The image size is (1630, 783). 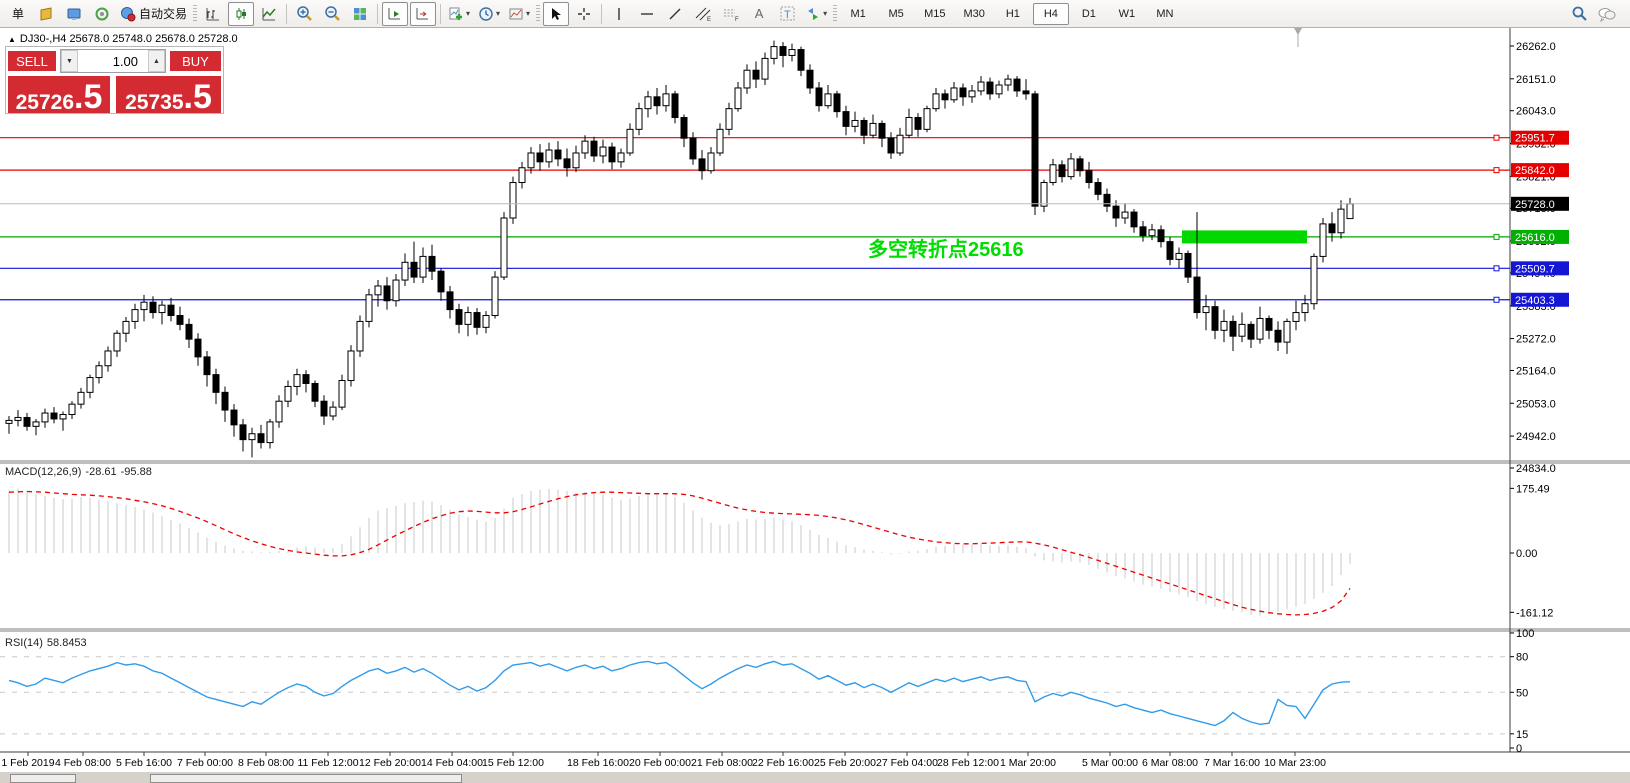 I want to click on autotrading-button: 自动交易, so click(x=153, y=14).